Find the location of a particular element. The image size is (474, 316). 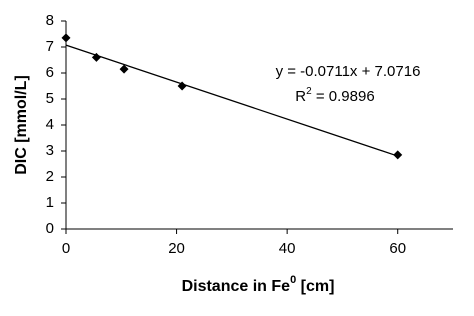

y-tick-label: 5 is located at coordinates (50, 98).